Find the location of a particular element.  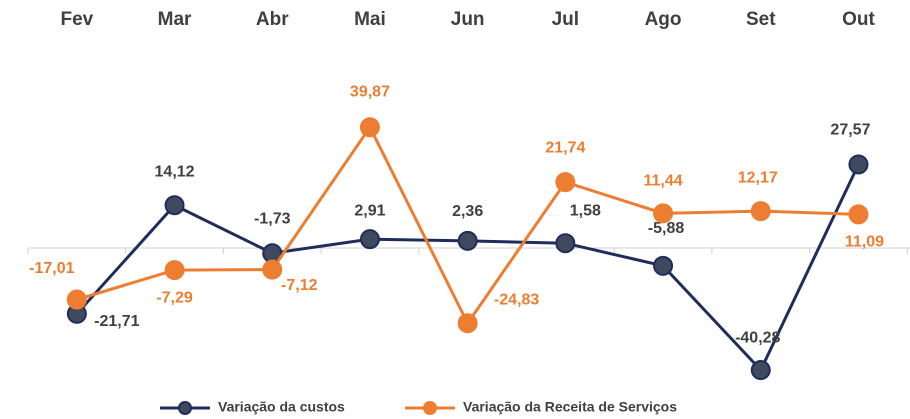

x-tick-label: Abr is located at coordinates (272, 19).